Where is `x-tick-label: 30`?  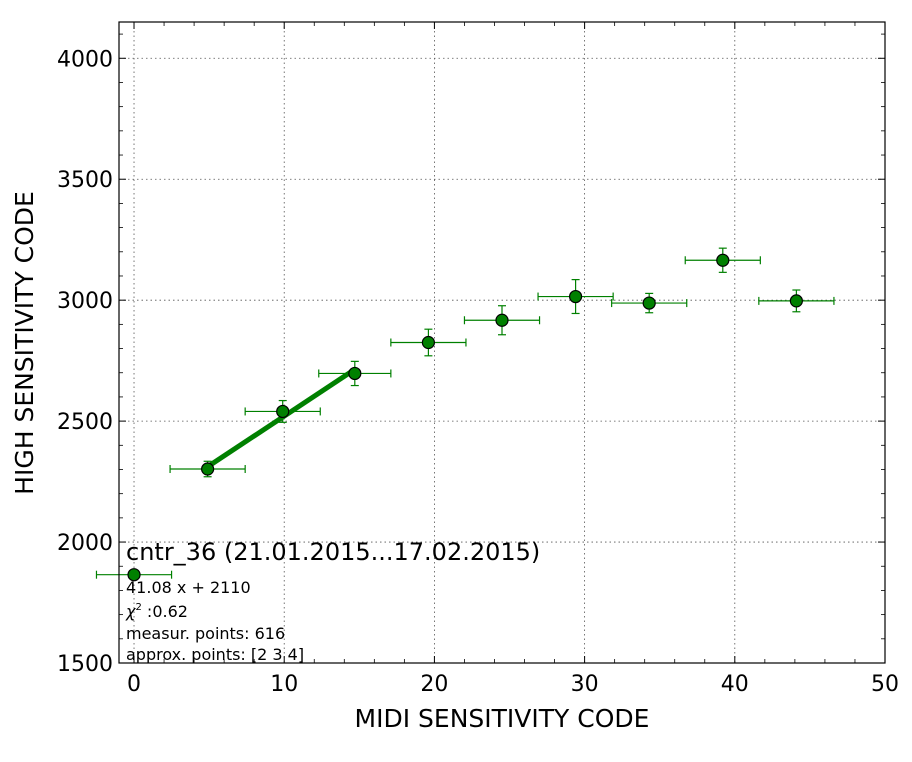 x-tick-label: 30 is located at coordinates (585, 684).